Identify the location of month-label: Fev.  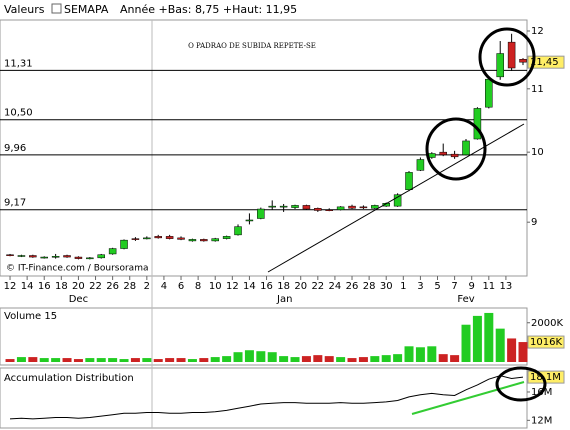
(465, 299).